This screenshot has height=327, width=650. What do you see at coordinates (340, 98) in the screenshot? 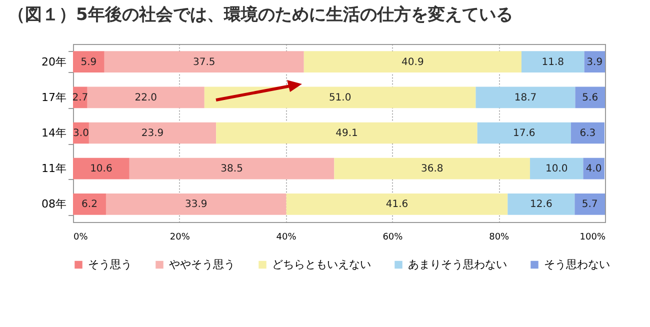
I see `data-label: 51.0` at bounding box center [340, 98].